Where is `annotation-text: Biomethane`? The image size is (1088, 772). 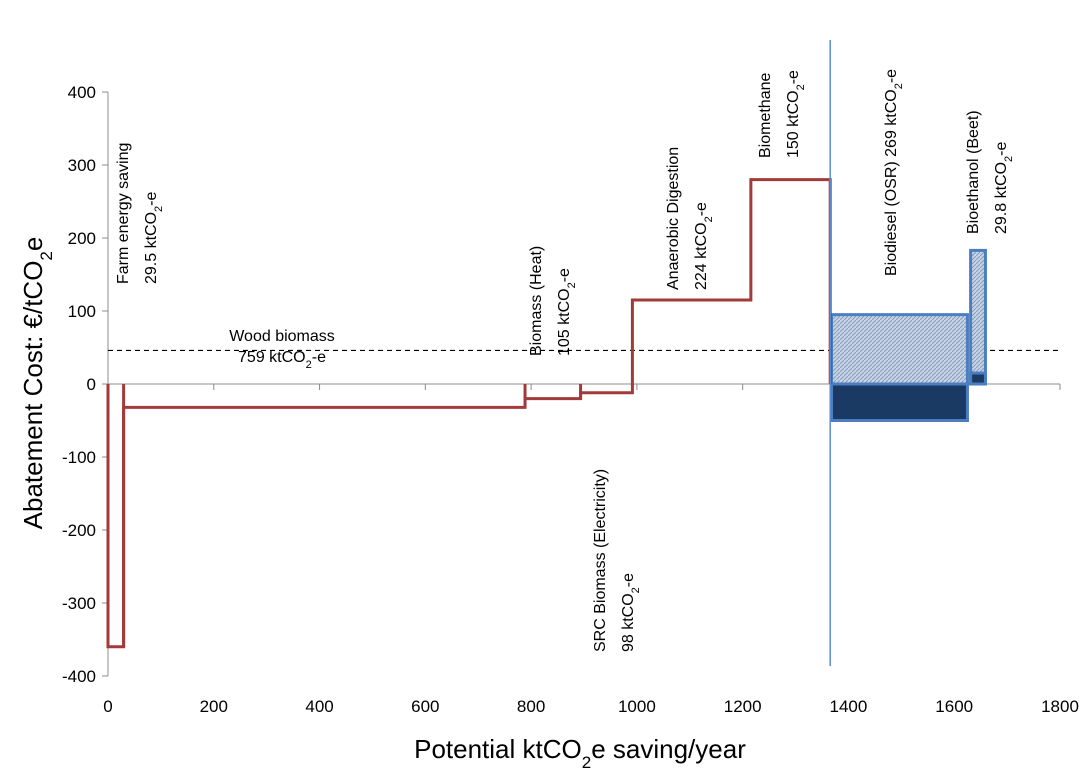
annotation-text: Biomethane is located at coordinates (765, 115).